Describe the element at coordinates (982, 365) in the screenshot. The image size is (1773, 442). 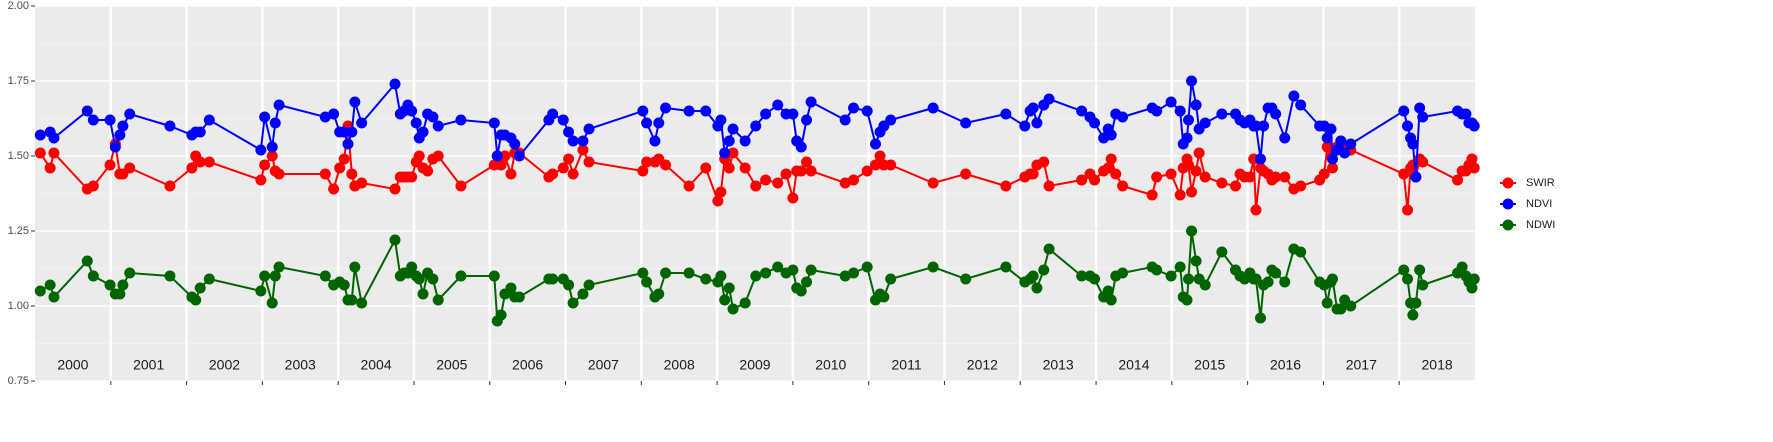
I see `year-label: 2012` at that location.